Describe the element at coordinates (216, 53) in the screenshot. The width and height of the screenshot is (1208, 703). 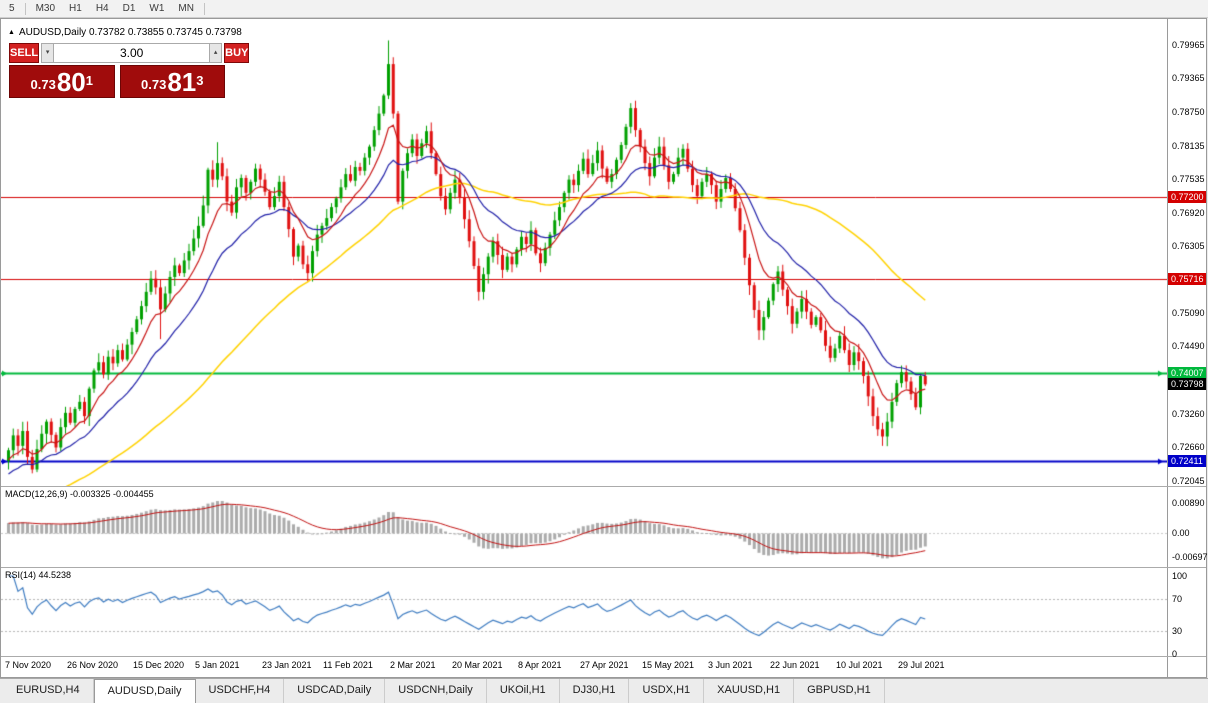
I see `volume-increase-button: ▴` at that location.